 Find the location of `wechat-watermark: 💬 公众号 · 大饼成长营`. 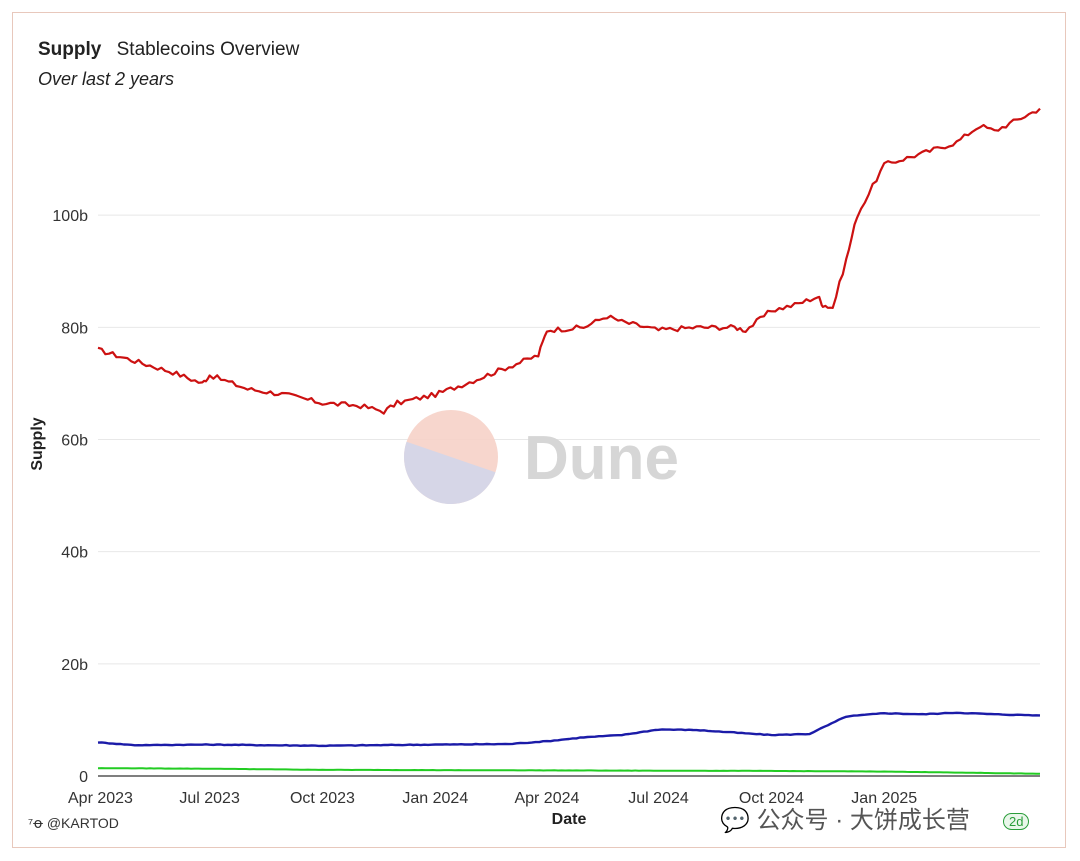

wechat-watermark: 💬 公众号 · 大饼成长营 is located at coordinates (845, 817).